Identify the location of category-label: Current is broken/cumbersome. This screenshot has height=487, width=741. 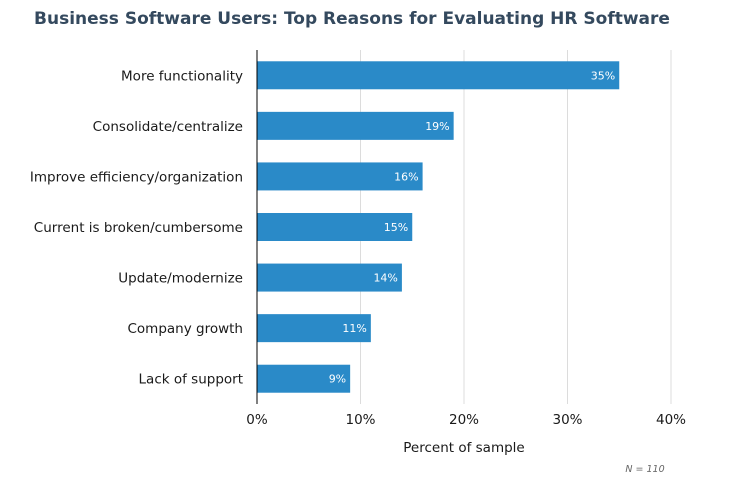
(138, 228).